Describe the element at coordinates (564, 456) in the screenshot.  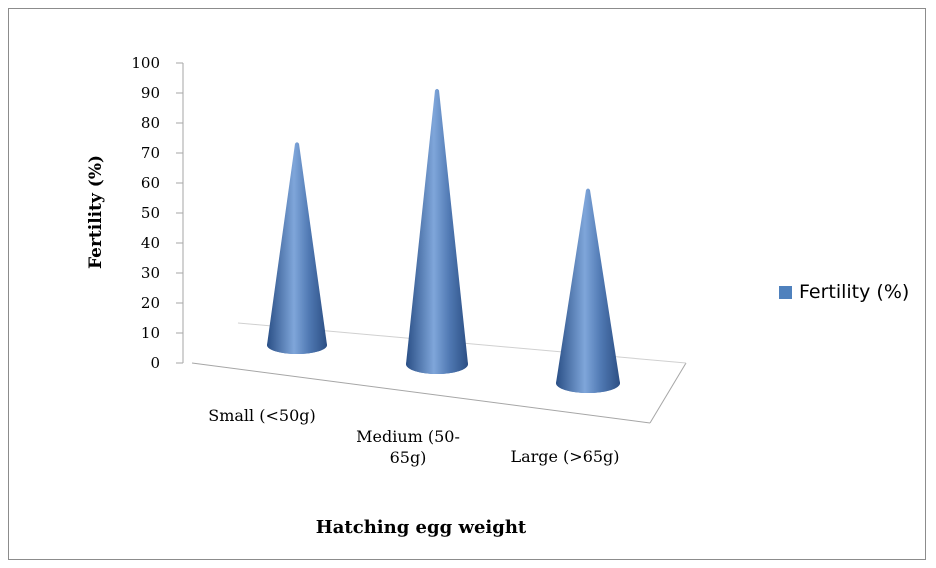
I see `x-category-label: Large (>65g)` at that location.